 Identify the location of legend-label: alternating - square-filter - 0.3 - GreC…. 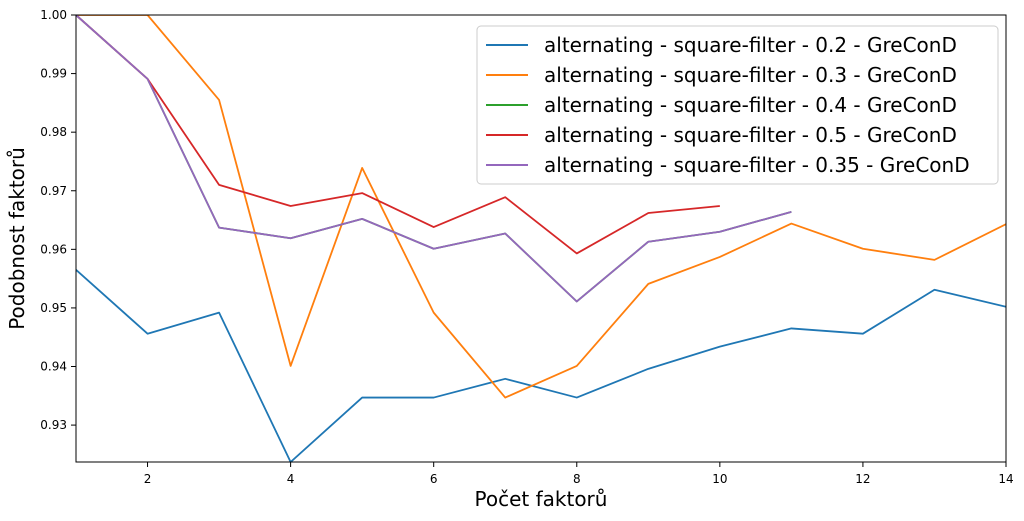
(750, 75).